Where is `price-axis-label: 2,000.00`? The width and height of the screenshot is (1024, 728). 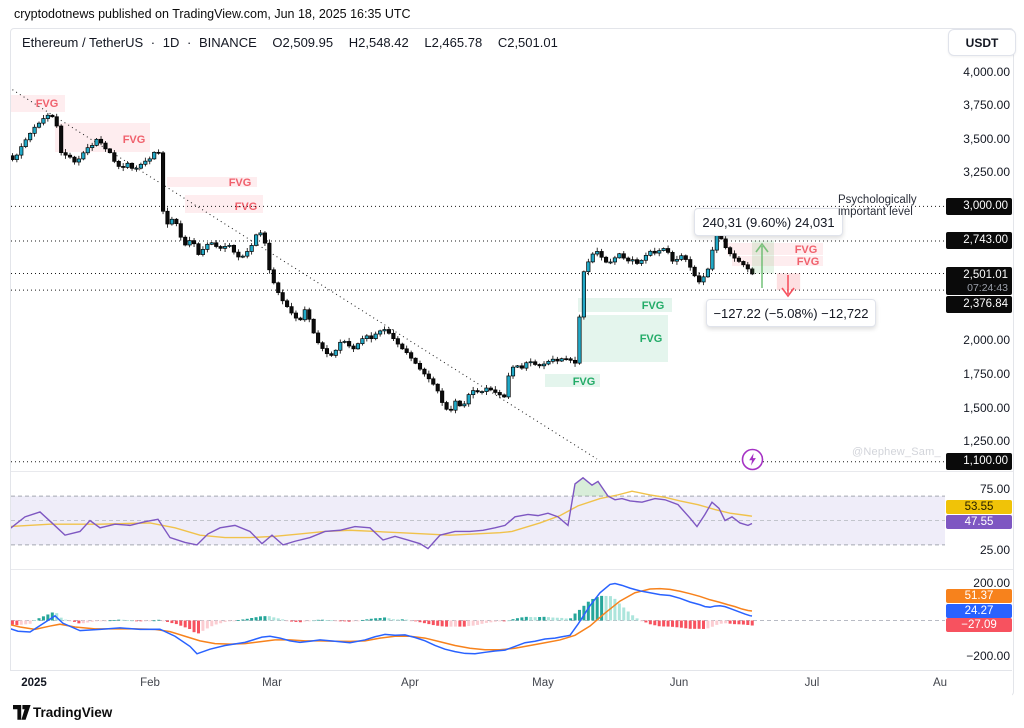
price-axis-label: 2,000.00 is located at coordinates (986, 340).